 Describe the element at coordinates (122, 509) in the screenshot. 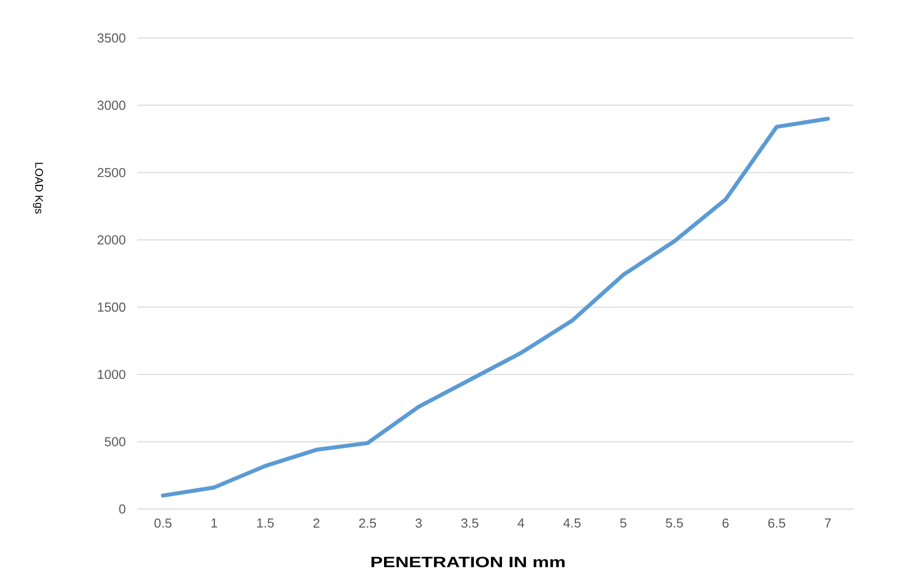

I see `y-tick-label: 0` at that location.